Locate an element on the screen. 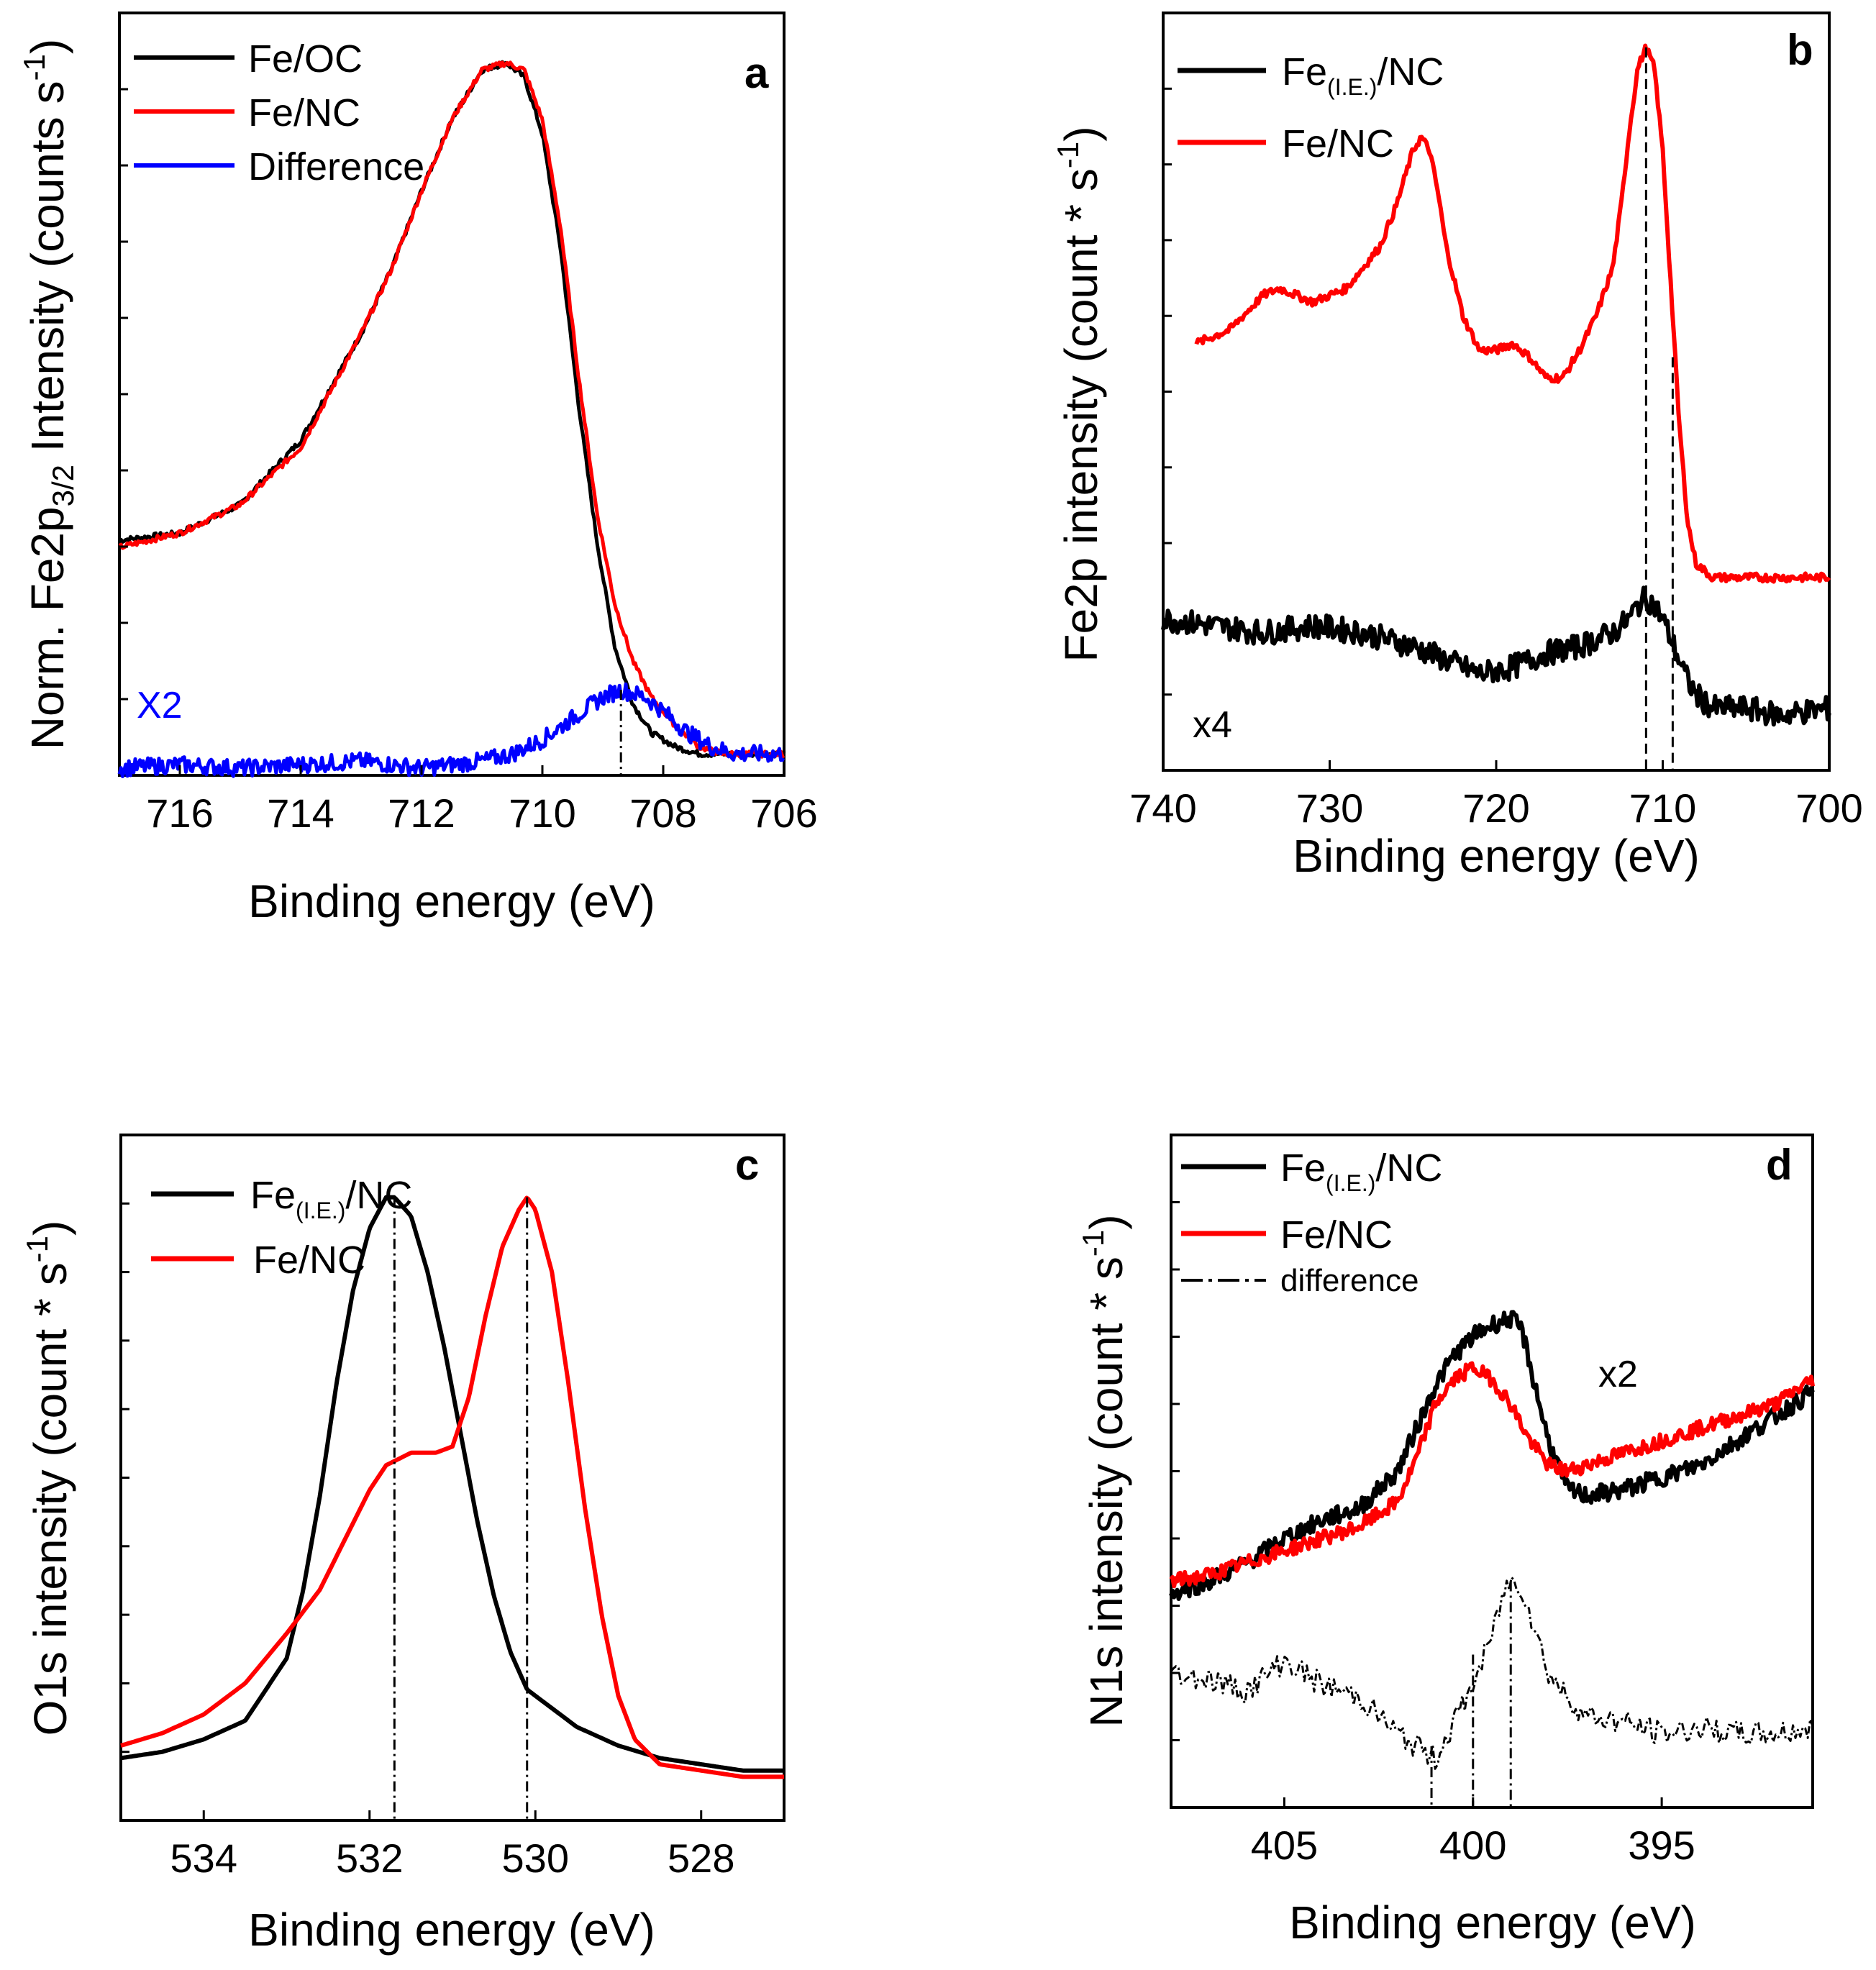 The width and height of the screenshot is (1876, 1970). panel-a-legend: Fe/OC Fe/NC Difference is located at coordinates (279, 113).